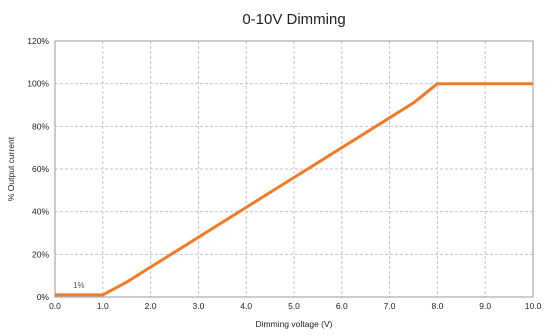  I want to click on y-tick-label: 120%, so click(38, 41).